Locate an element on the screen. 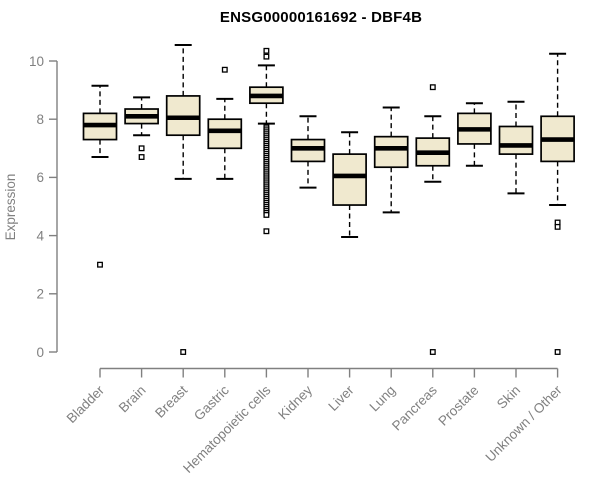 Image resolution: width=600 pixels, height=500 pixels. y-tick-label: 0 is located at coordinates (40, 352).